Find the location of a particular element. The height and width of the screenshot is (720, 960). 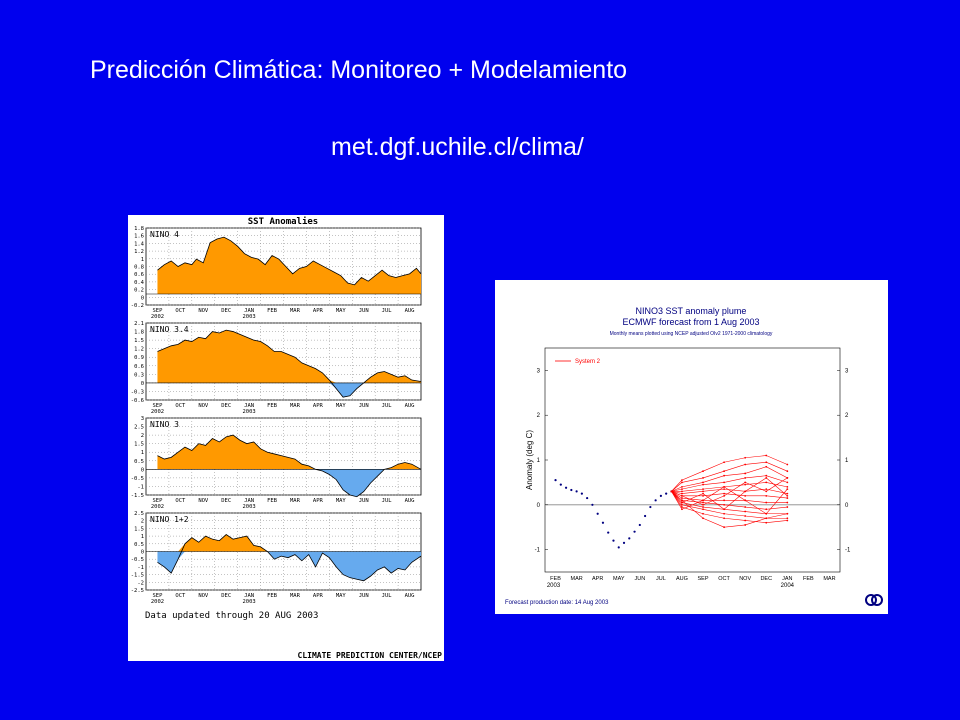

y-tick-label: -2 is located at coordinates (140, 583).